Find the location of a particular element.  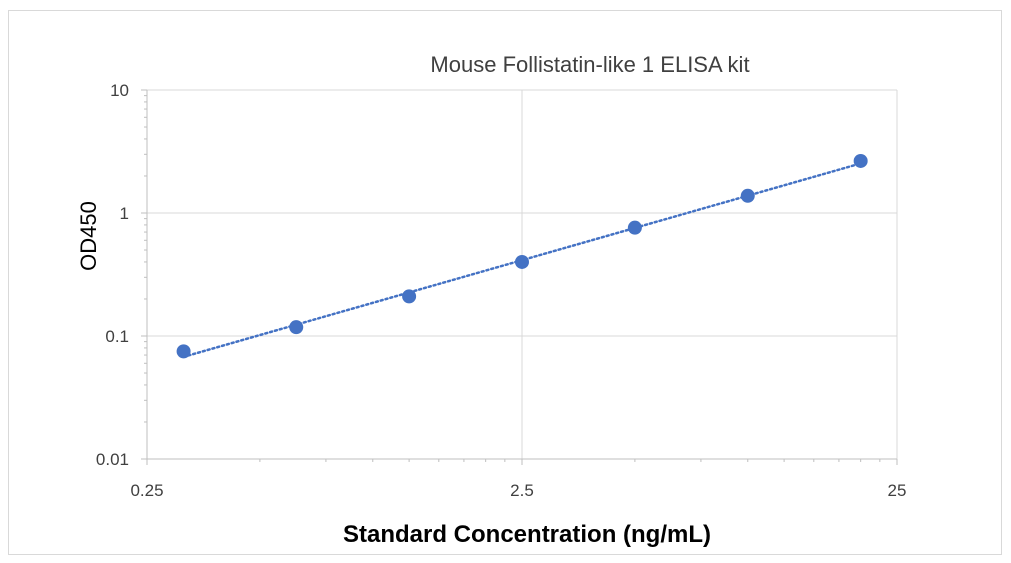

x-tick-label: 25 is located at coordinates (897, 490).